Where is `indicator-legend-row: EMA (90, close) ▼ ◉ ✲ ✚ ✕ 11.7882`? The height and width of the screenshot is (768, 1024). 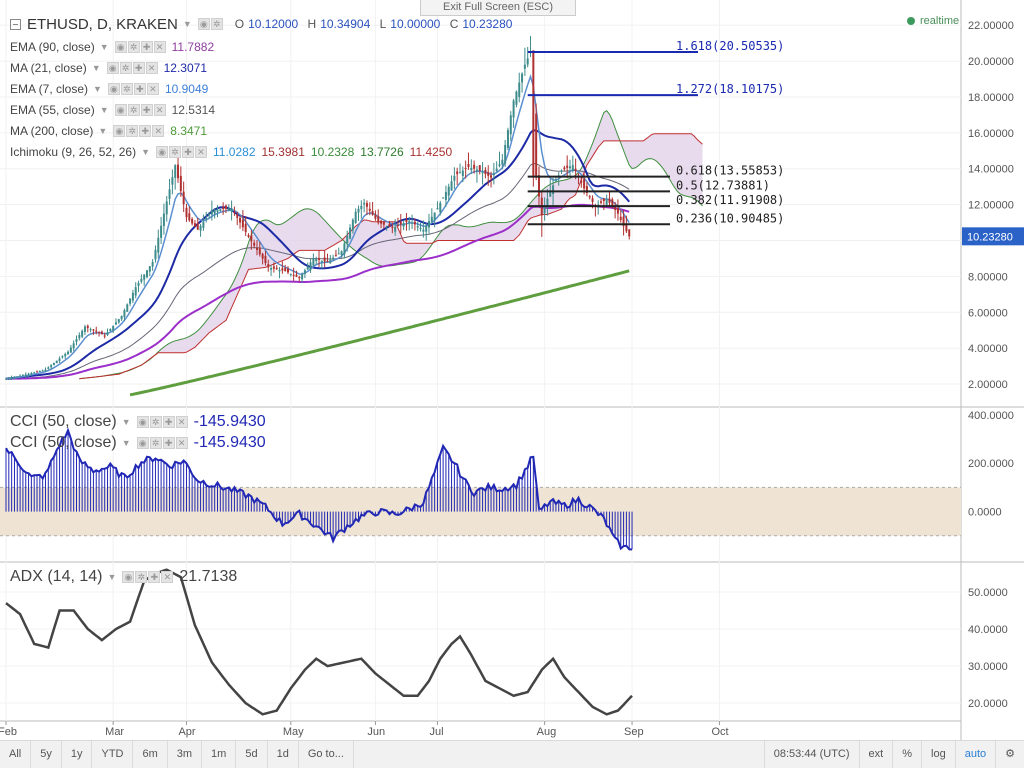 indicator-legend-row: EMA (90, close) ▼ ◉ ✲ ✚ ✕ 11.7882 is located at coordinates (115, 47).